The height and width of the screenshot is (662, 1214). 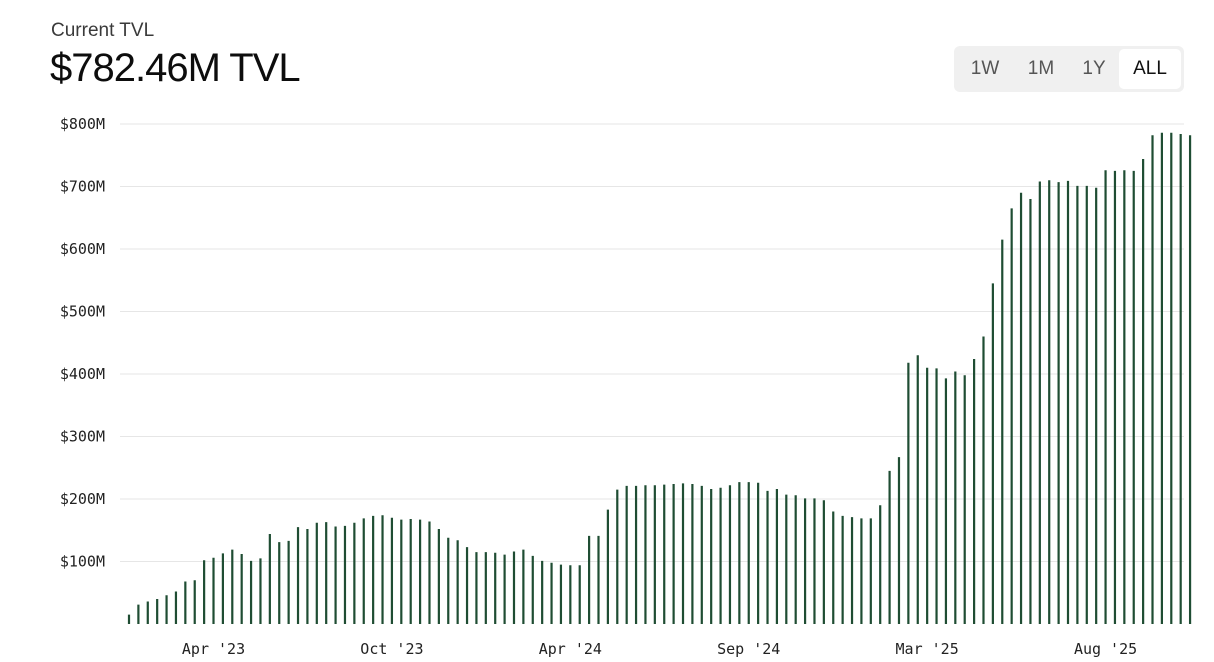 I want to click on range-1w-button: 1W, so click(x=985, y=68).